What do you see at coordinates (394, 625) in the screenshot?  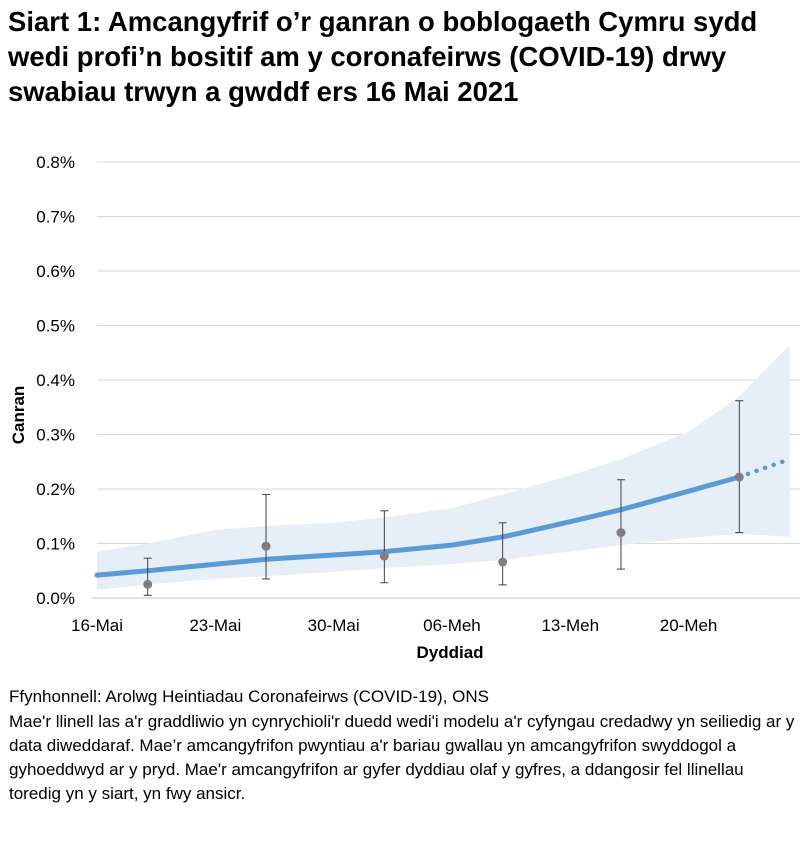 I see `x-axis-ticks: 16-Mai 23-Mai 30-Mai 06-Meh 13-Meh 20-Meh` at bounding box center [394, 625].